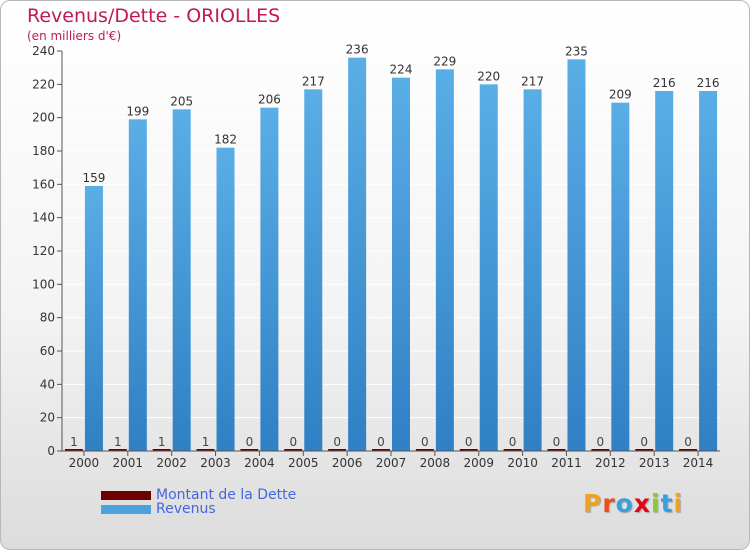  I want to click on x-tick-label: 2007, so click(391, 463).